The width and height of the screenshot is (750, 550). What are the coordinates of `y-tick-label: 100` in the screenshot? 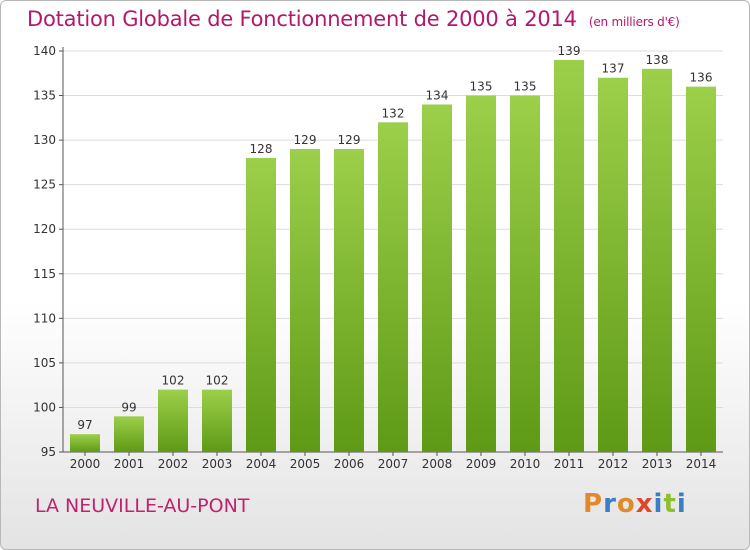 It's located at (44, 407).